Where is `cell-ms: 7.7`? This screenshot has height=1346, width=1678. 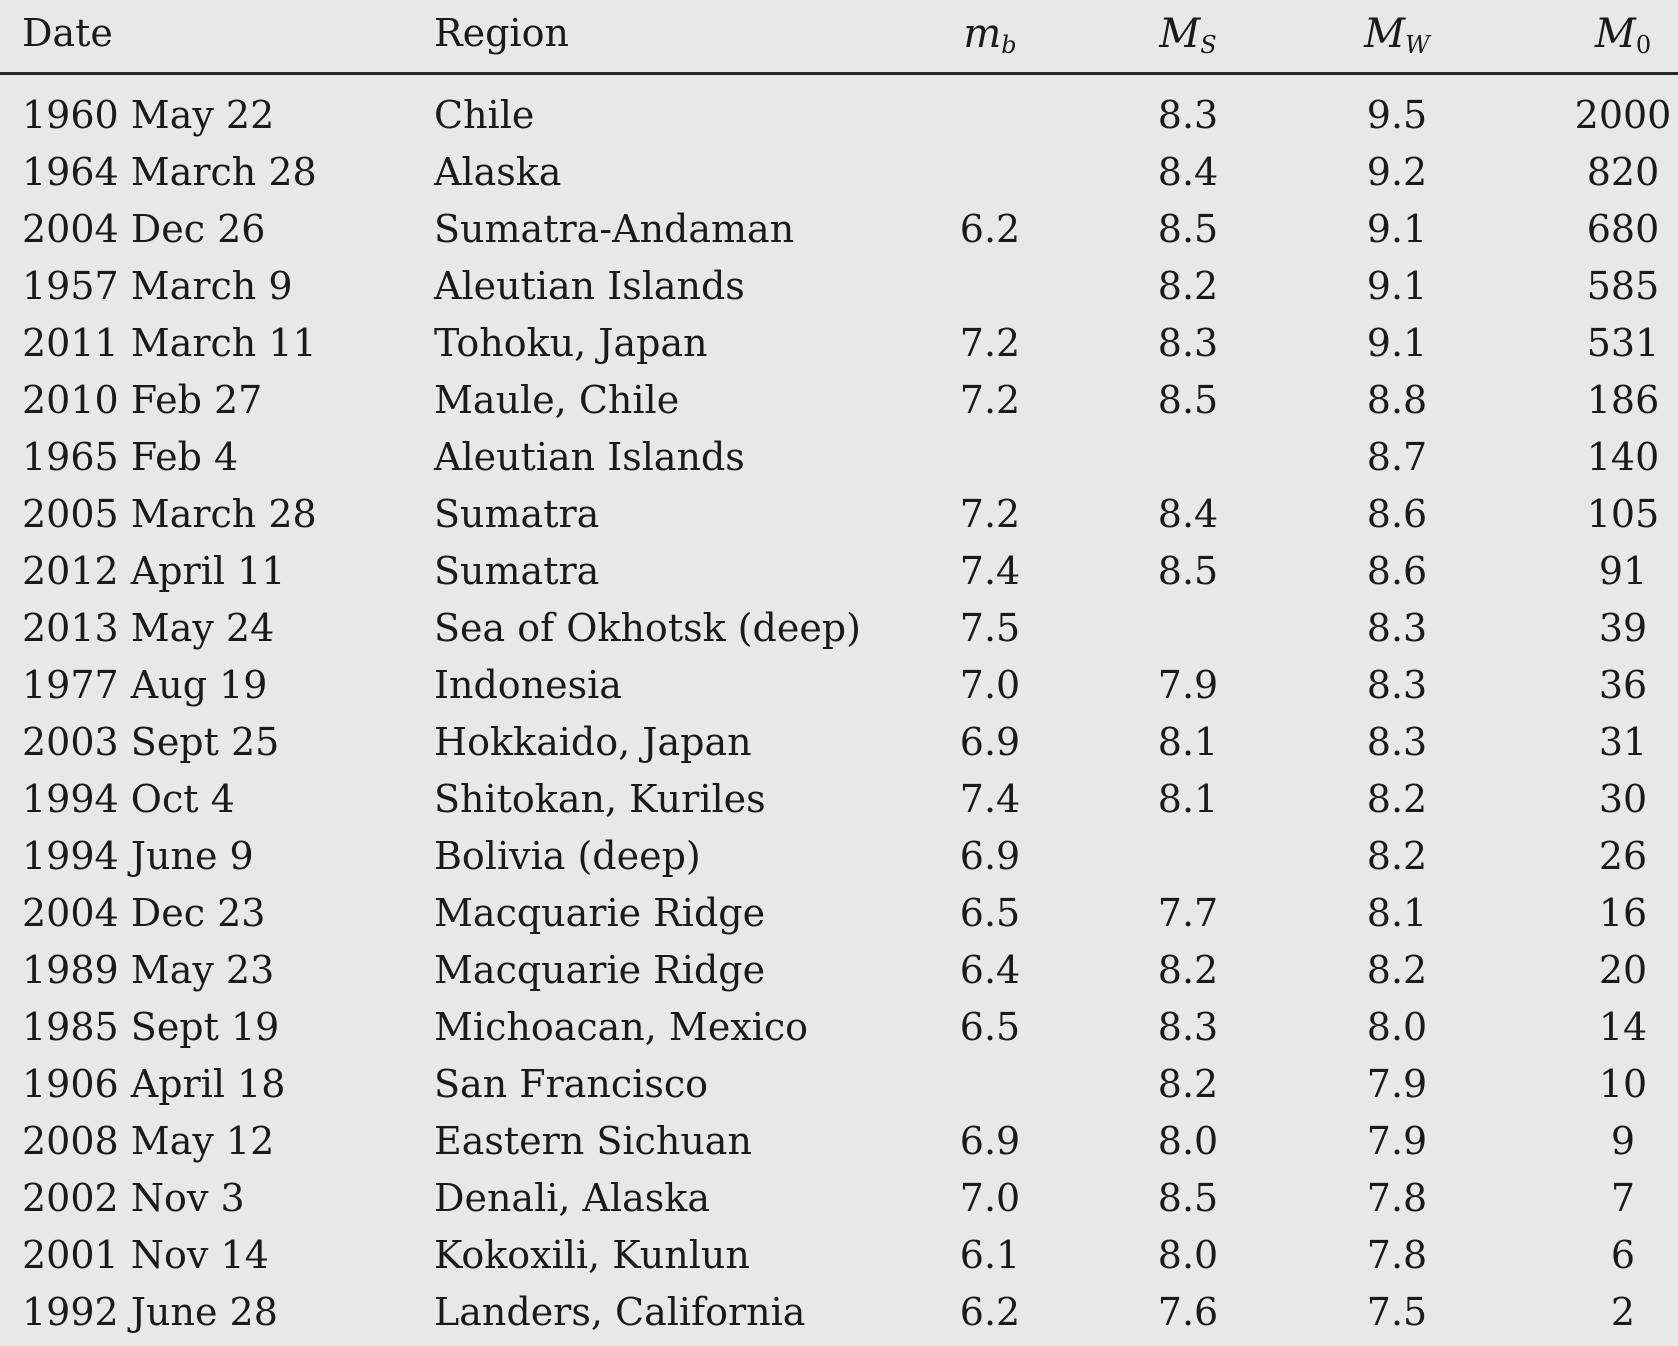 cell-ms: 7.7 is located at coordinates (1188, 913).